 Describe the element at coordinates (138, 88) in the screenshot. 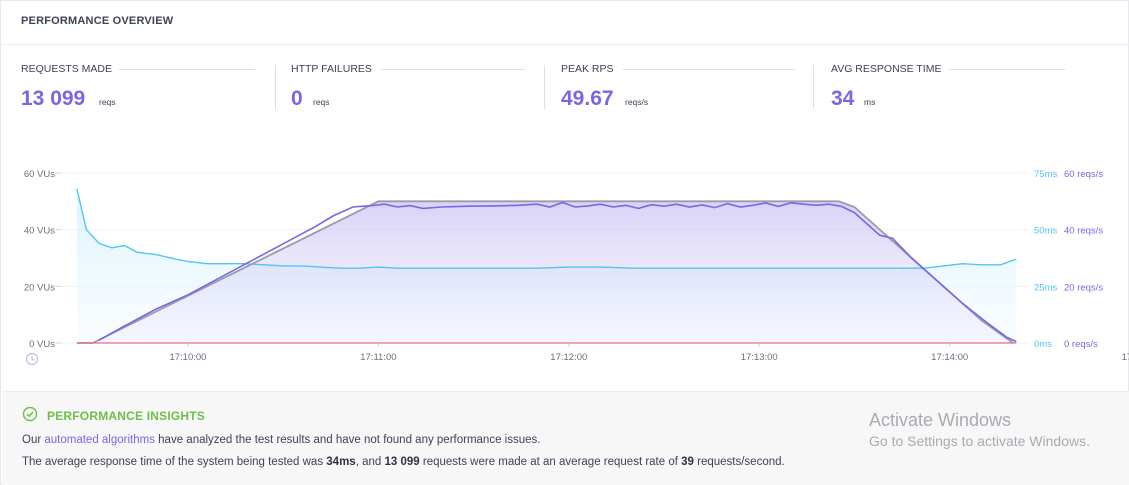

I see `metric-requests-made: REQUESTS MADE 13 099 reqs` at that location.